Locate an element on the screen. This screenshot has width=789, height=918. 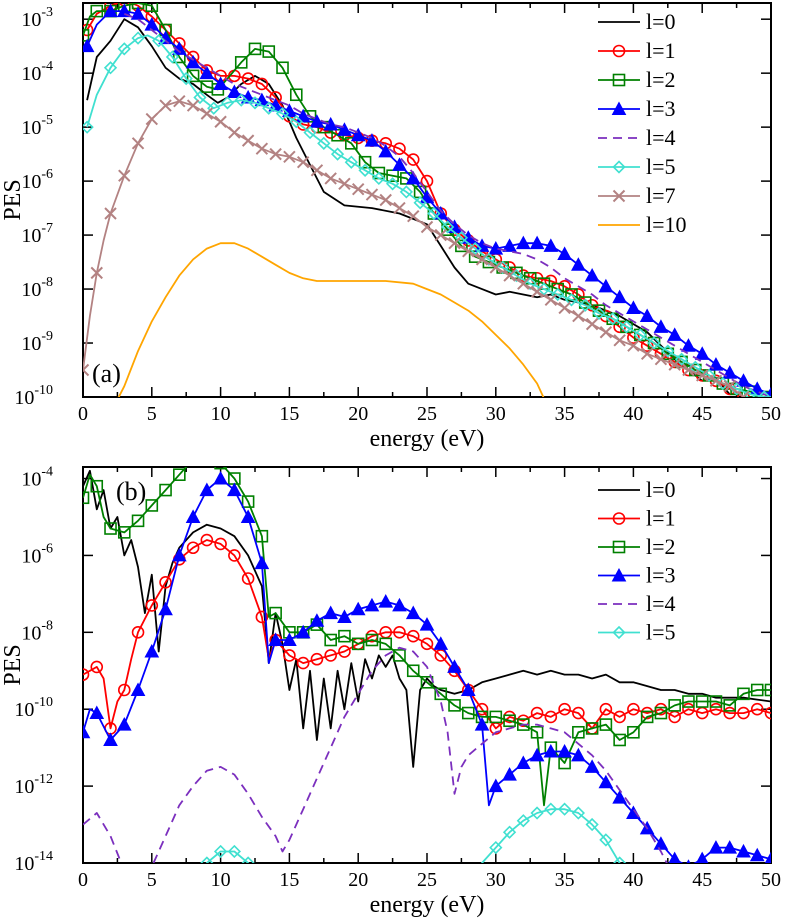
x-tick-label-a-0: 0 is located at coordinates (83, 414).